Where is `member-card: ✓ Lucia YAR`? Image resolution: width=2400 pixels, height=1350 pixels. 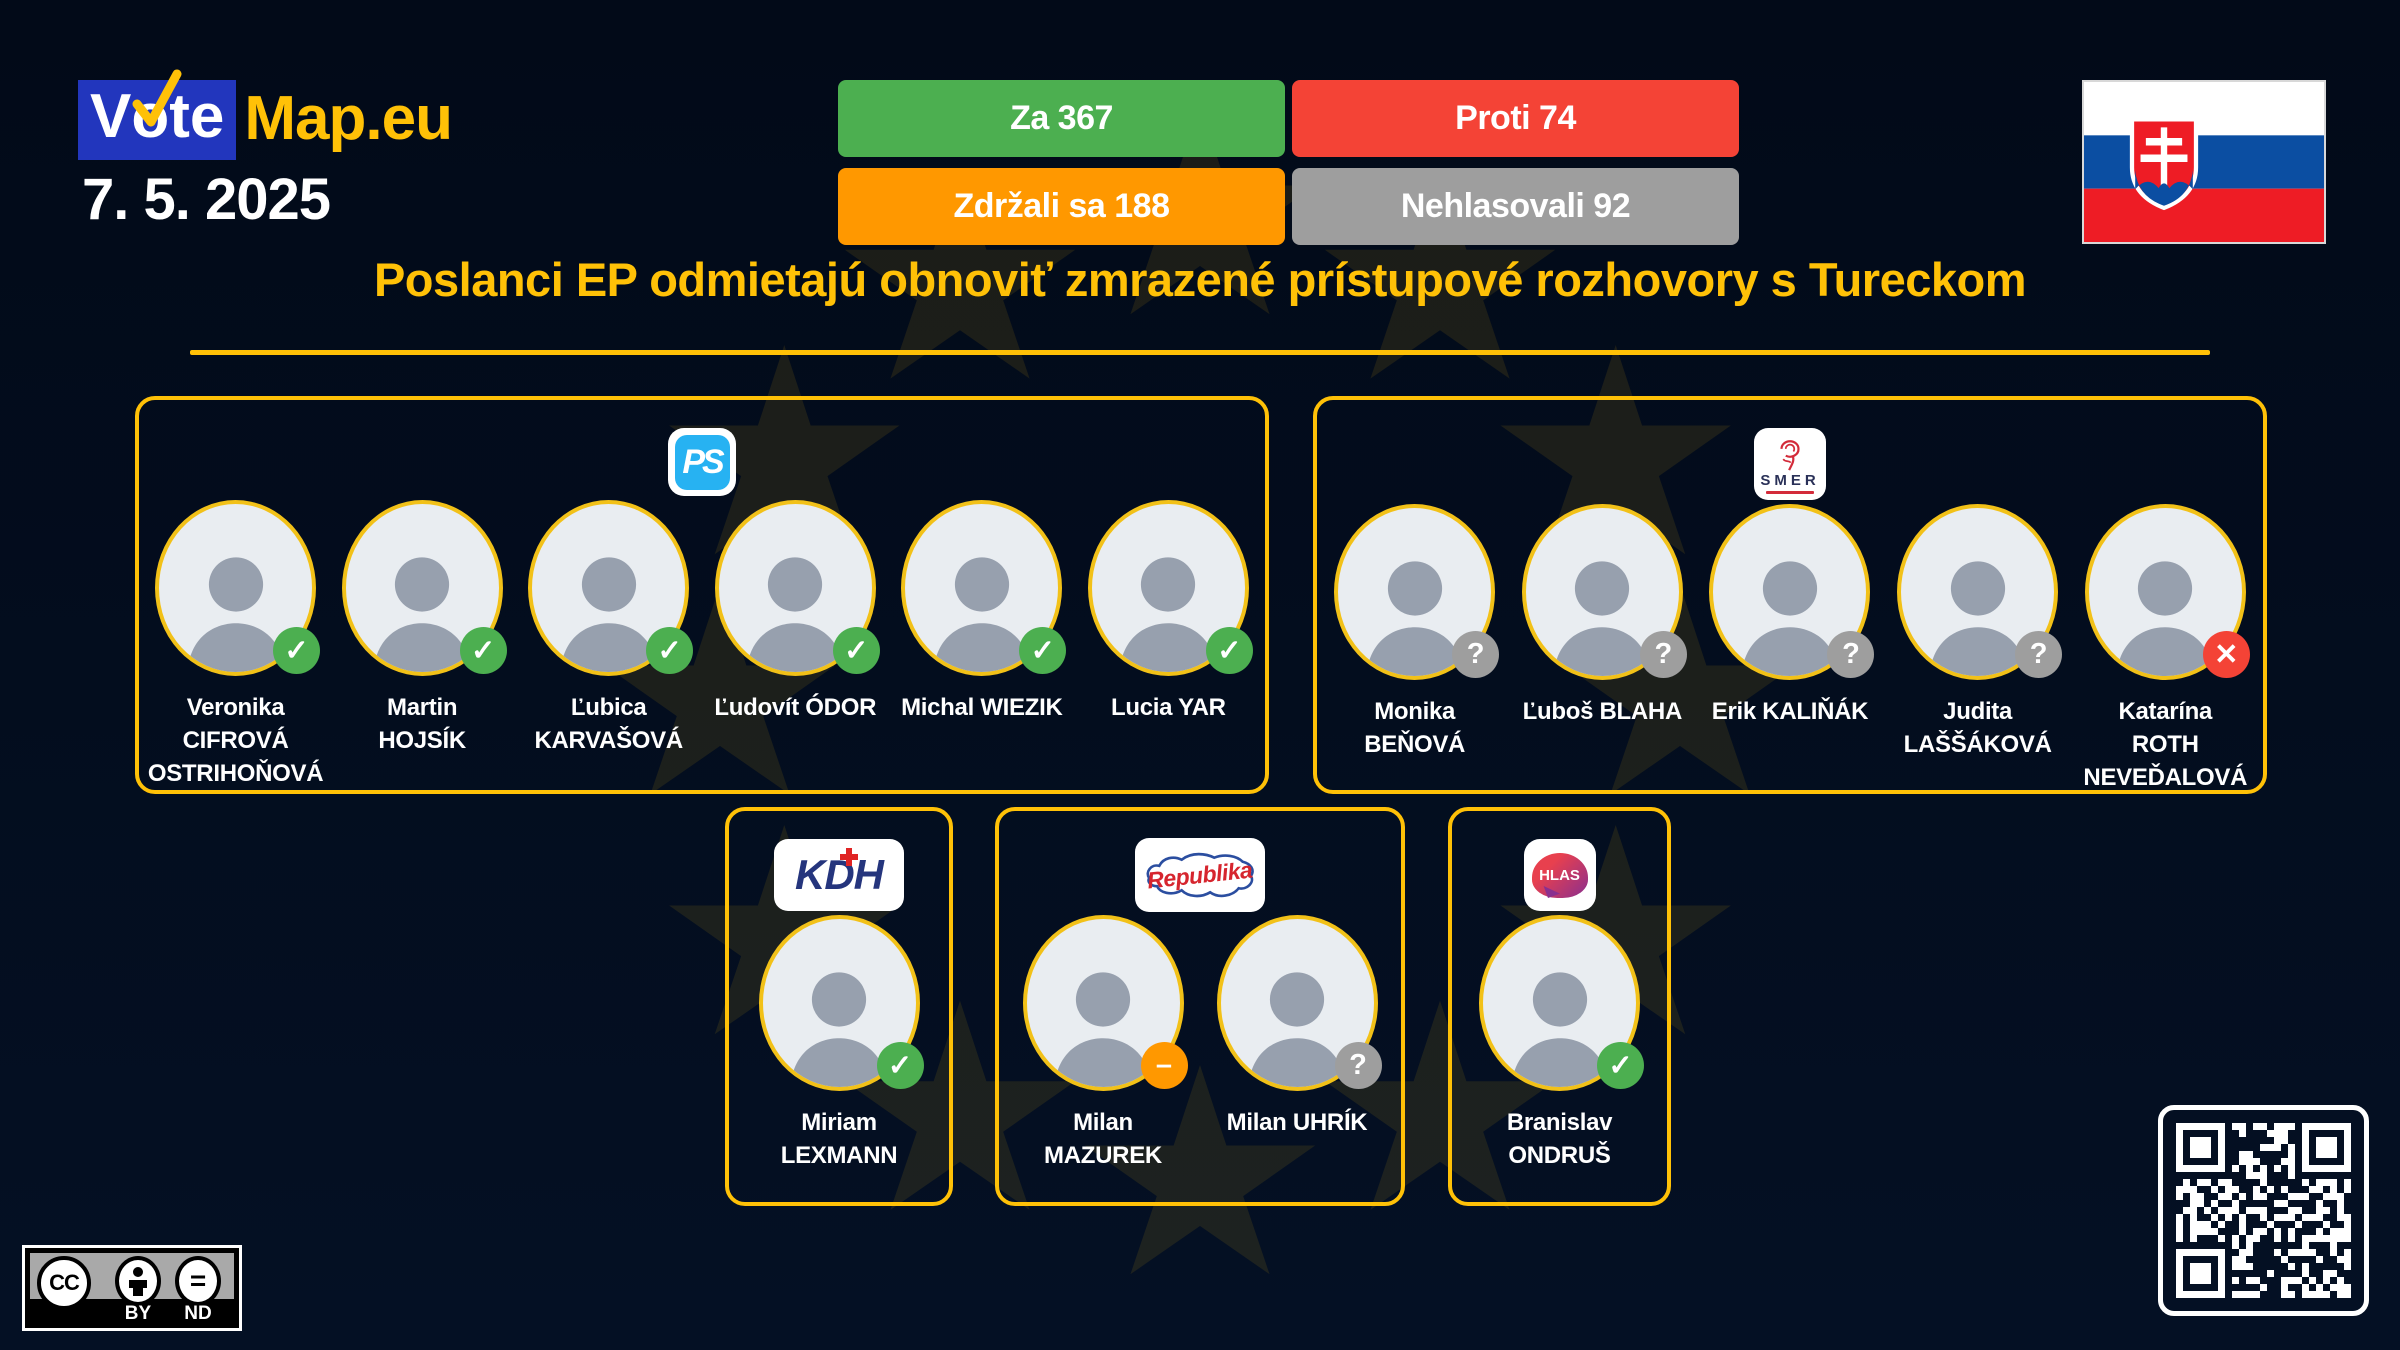 member-card: ✓ Lucia YAR is located at coordinates (1168, 612).